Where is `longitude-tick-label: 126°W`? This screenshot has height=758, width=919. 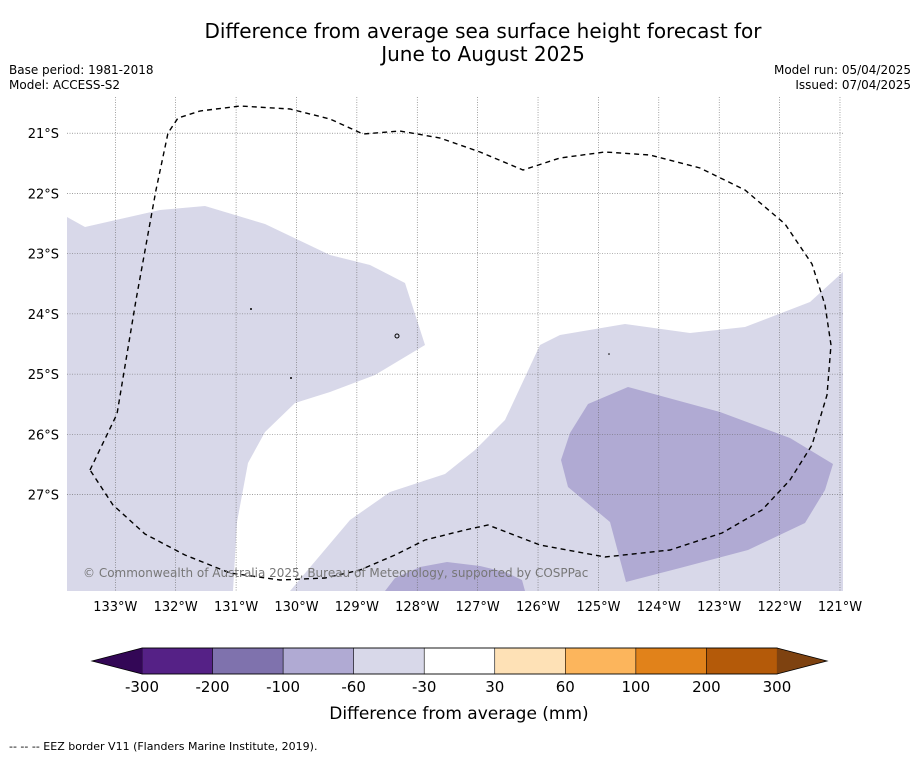
longitude-tick-label: 126°W is located at coordinates (538, 607).